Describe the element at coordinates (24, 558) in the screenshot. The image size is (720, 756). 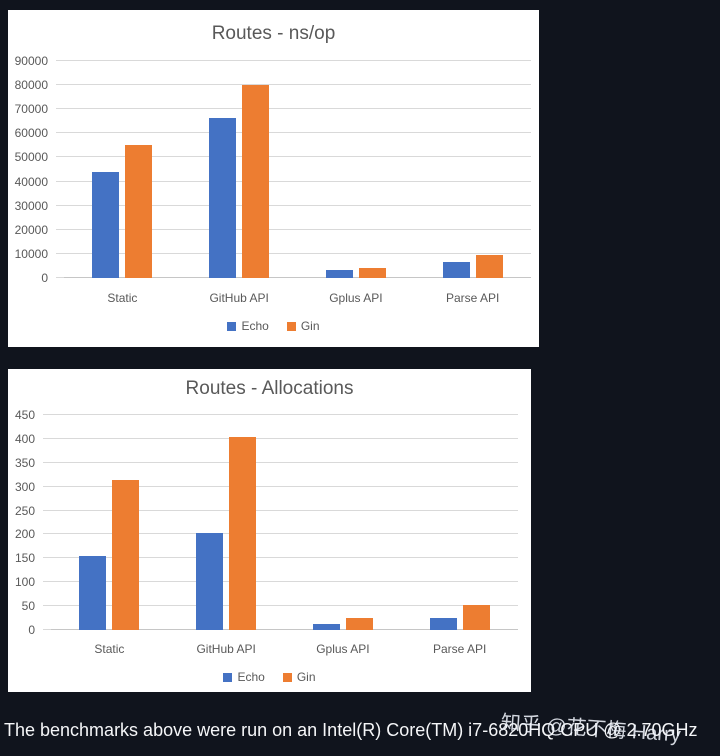
I see `y-tick-label: 150` at that location.